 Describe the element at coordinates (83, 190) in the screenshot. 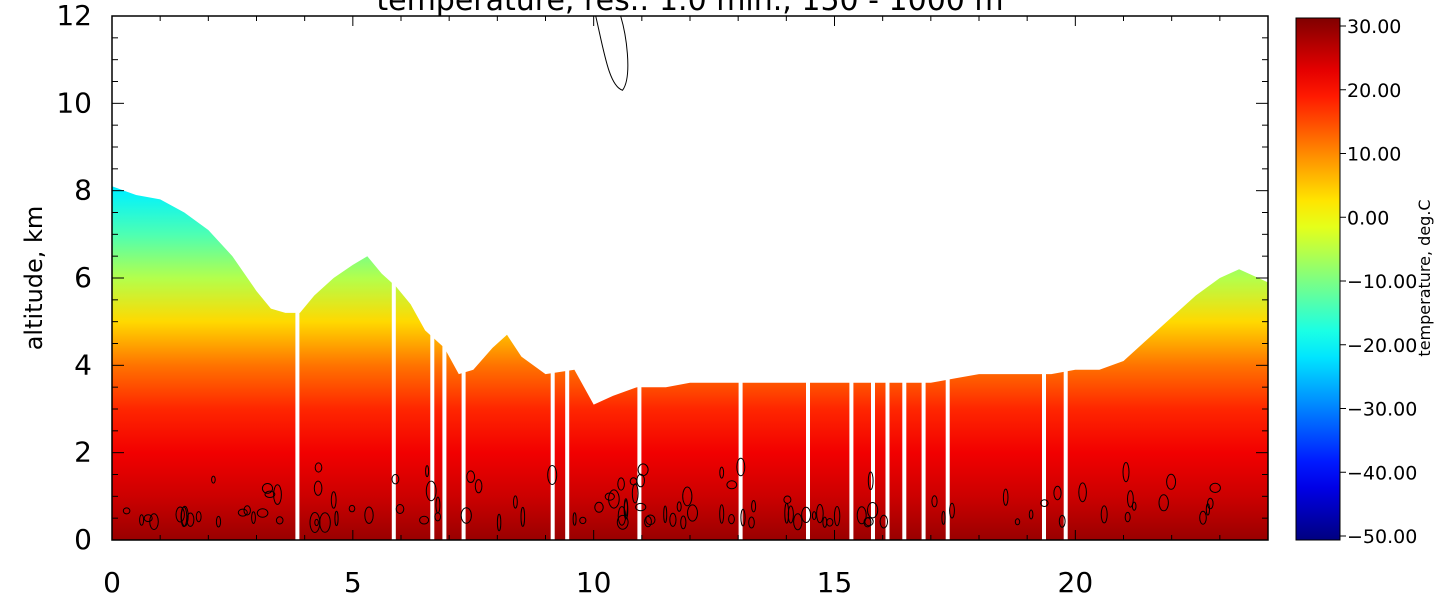

I see `y-tick-label: 8` at that location.